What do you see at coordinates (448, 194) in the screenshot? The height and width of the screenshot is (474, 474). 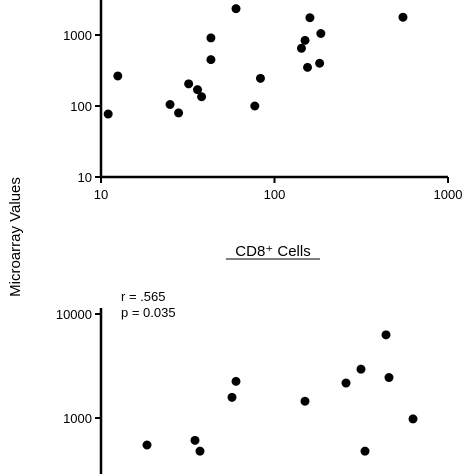 I see `top-x-tick-label: 1000` at bounding box center [448, 194].